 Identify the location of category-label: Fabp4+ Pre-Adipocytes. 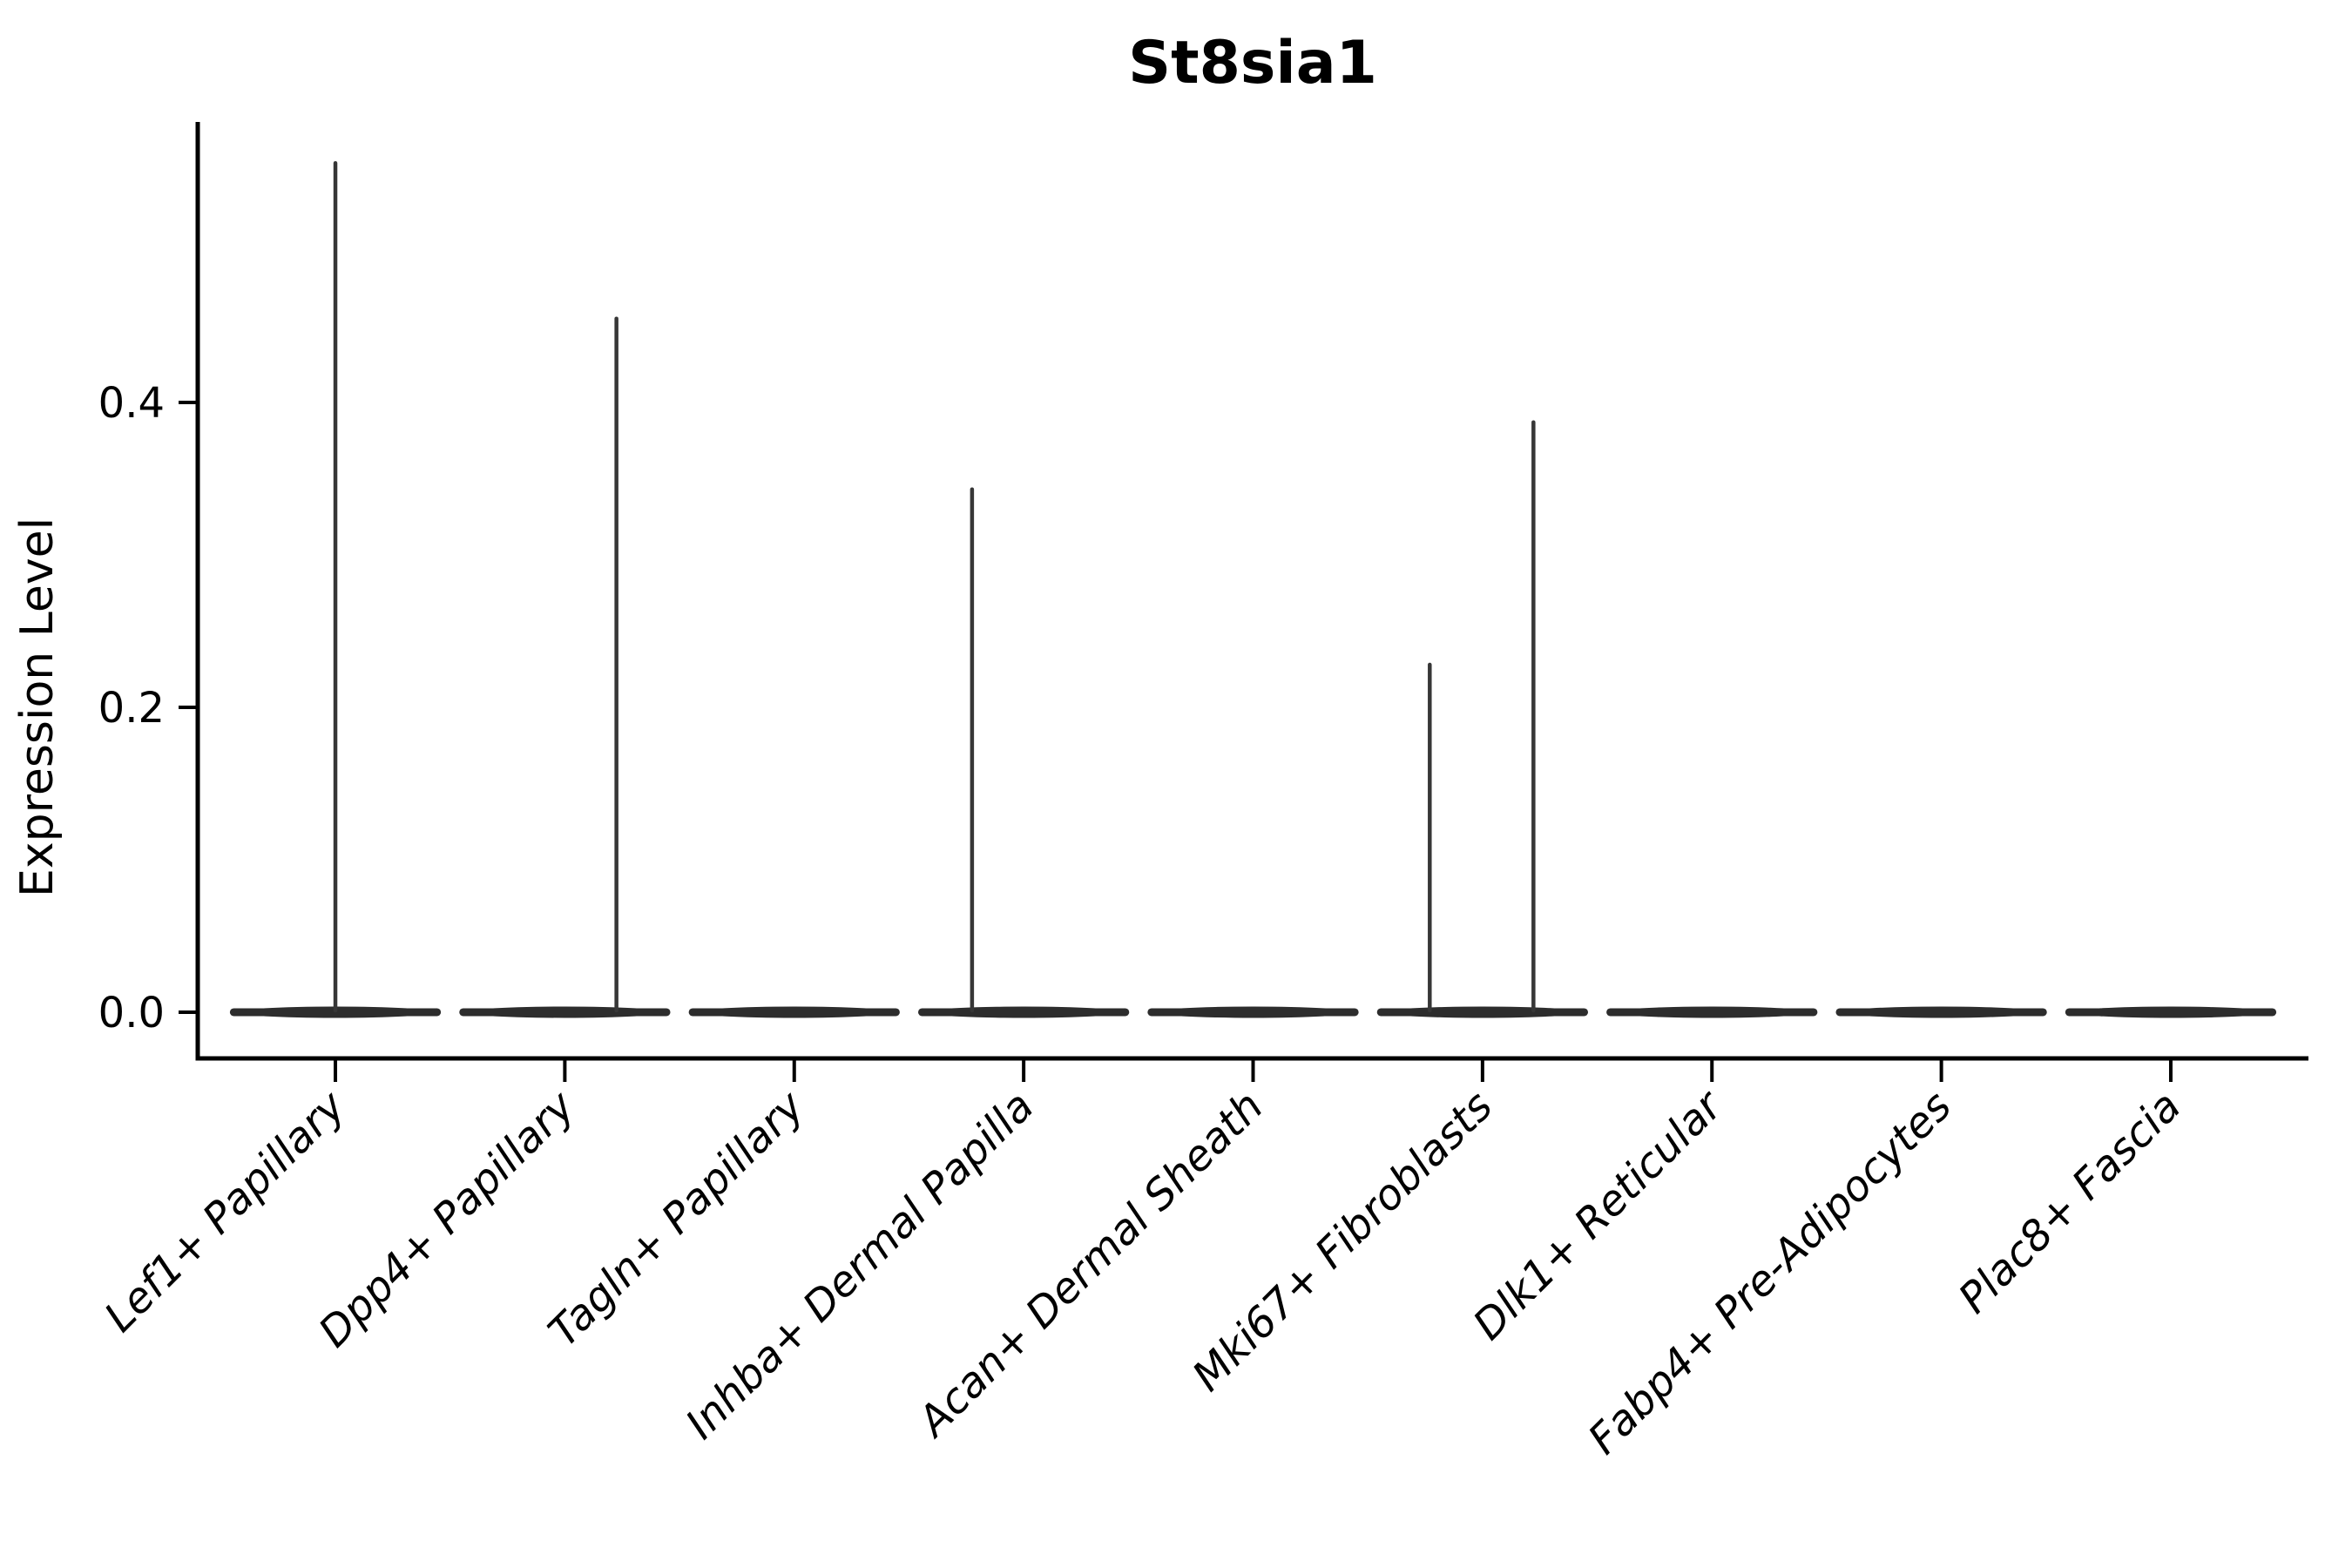
(1771, 1273).